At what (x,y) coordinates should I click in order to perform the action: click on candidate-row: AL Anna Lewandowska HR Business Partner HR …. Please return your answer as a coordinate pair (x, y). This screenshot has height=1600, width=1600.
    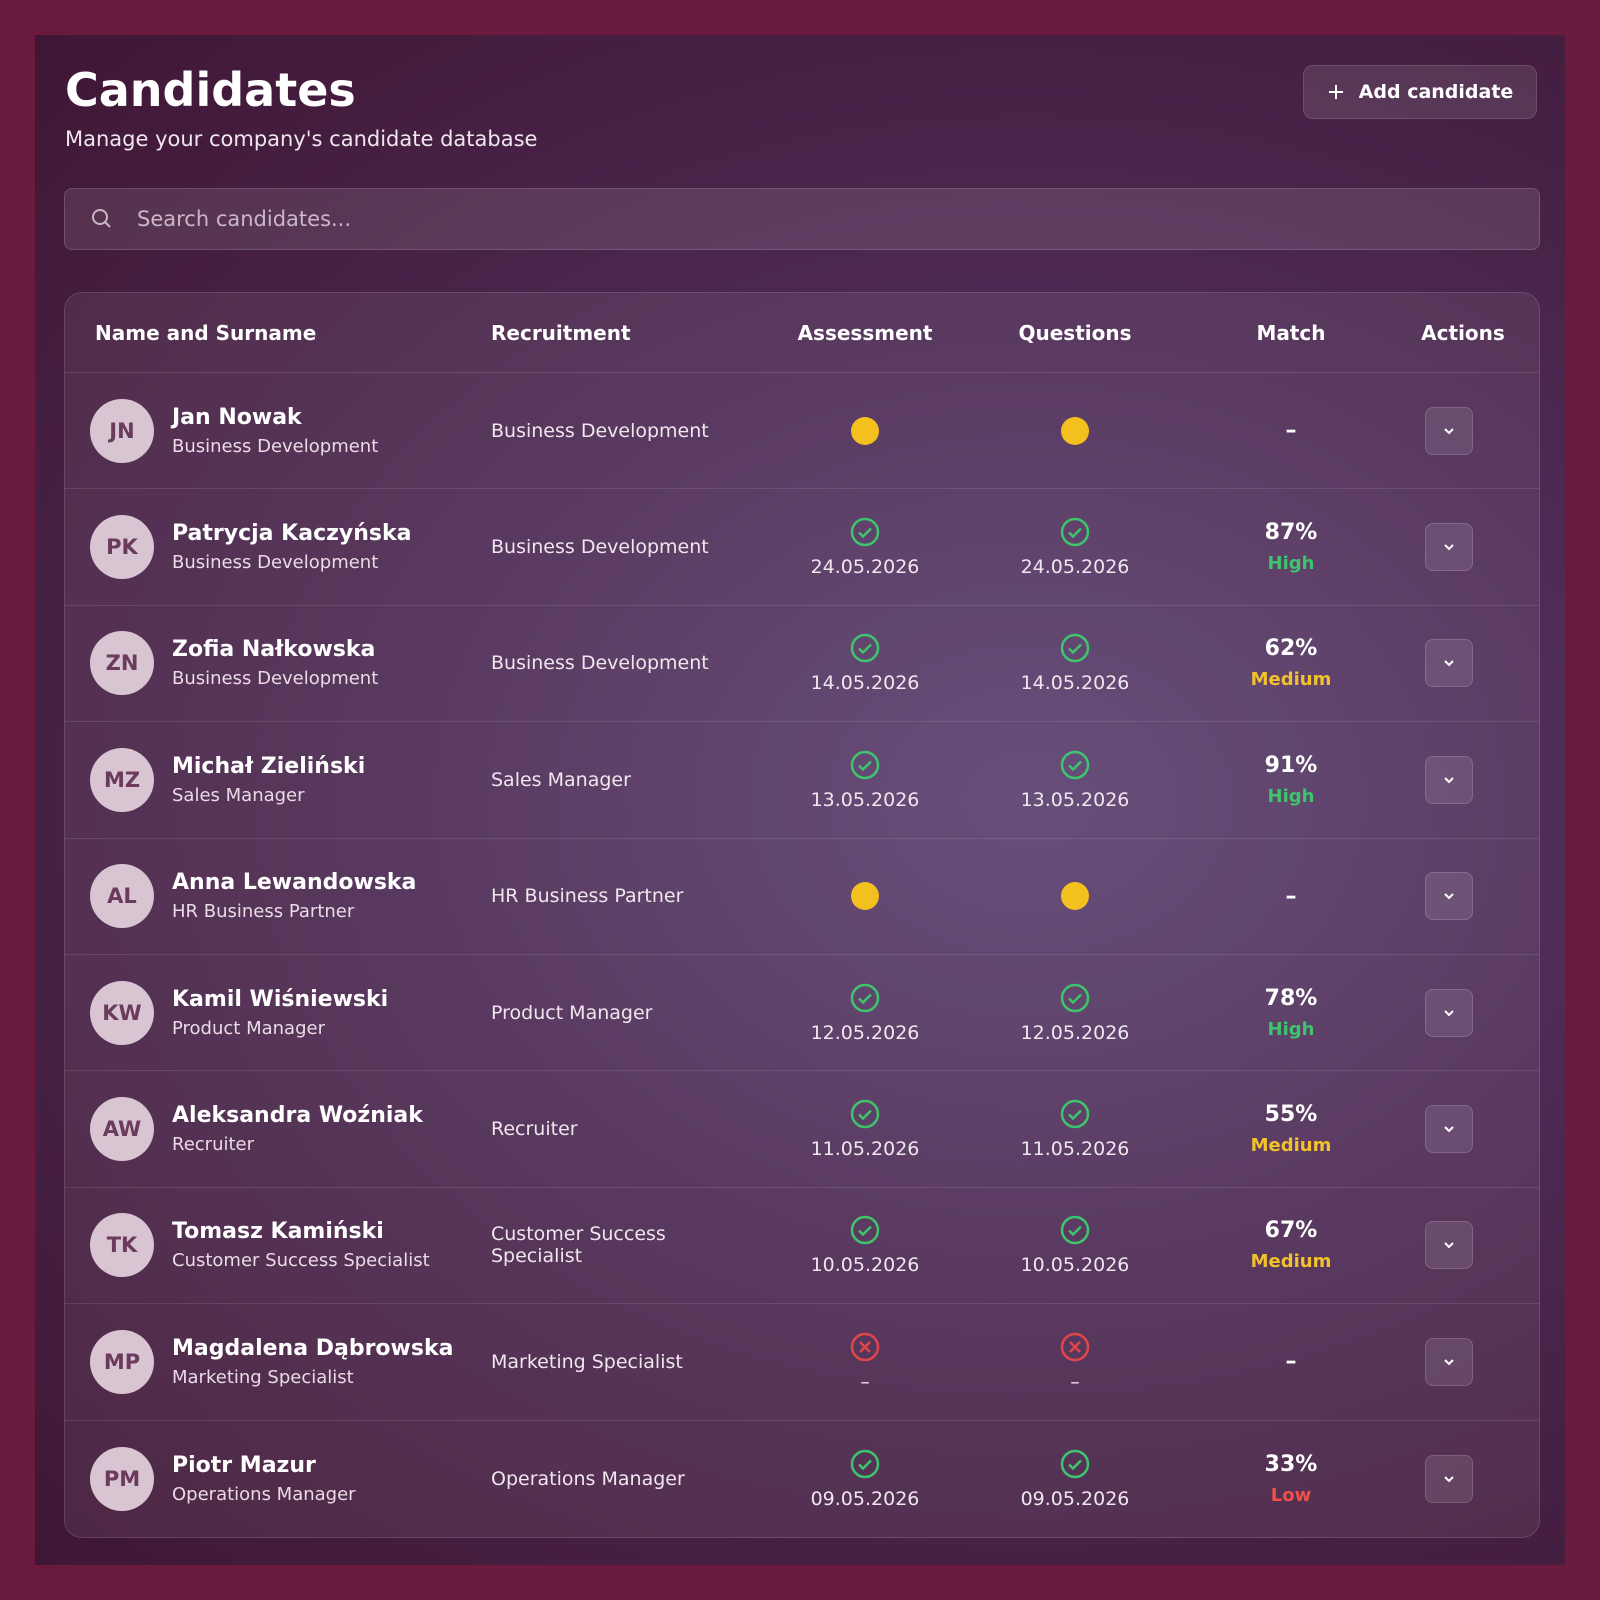
    Looking at the image, I should click on (802, 897).